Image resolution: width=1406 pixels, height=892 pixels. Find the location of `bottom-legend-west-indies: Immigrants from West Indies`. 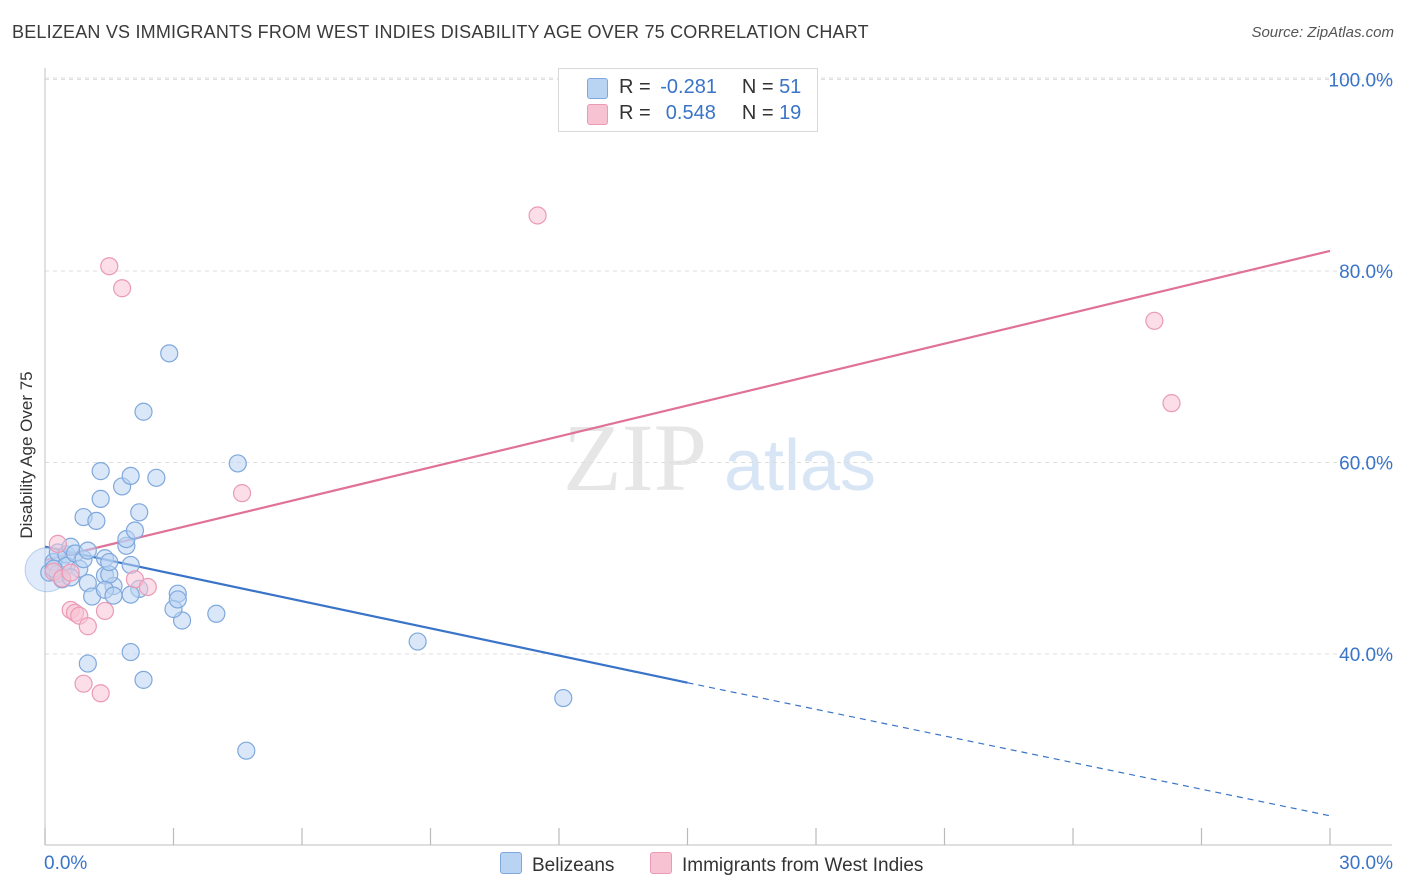

bottom-legend-west-indies: Immigrants from West Indies is located at coordinates (786, 864).